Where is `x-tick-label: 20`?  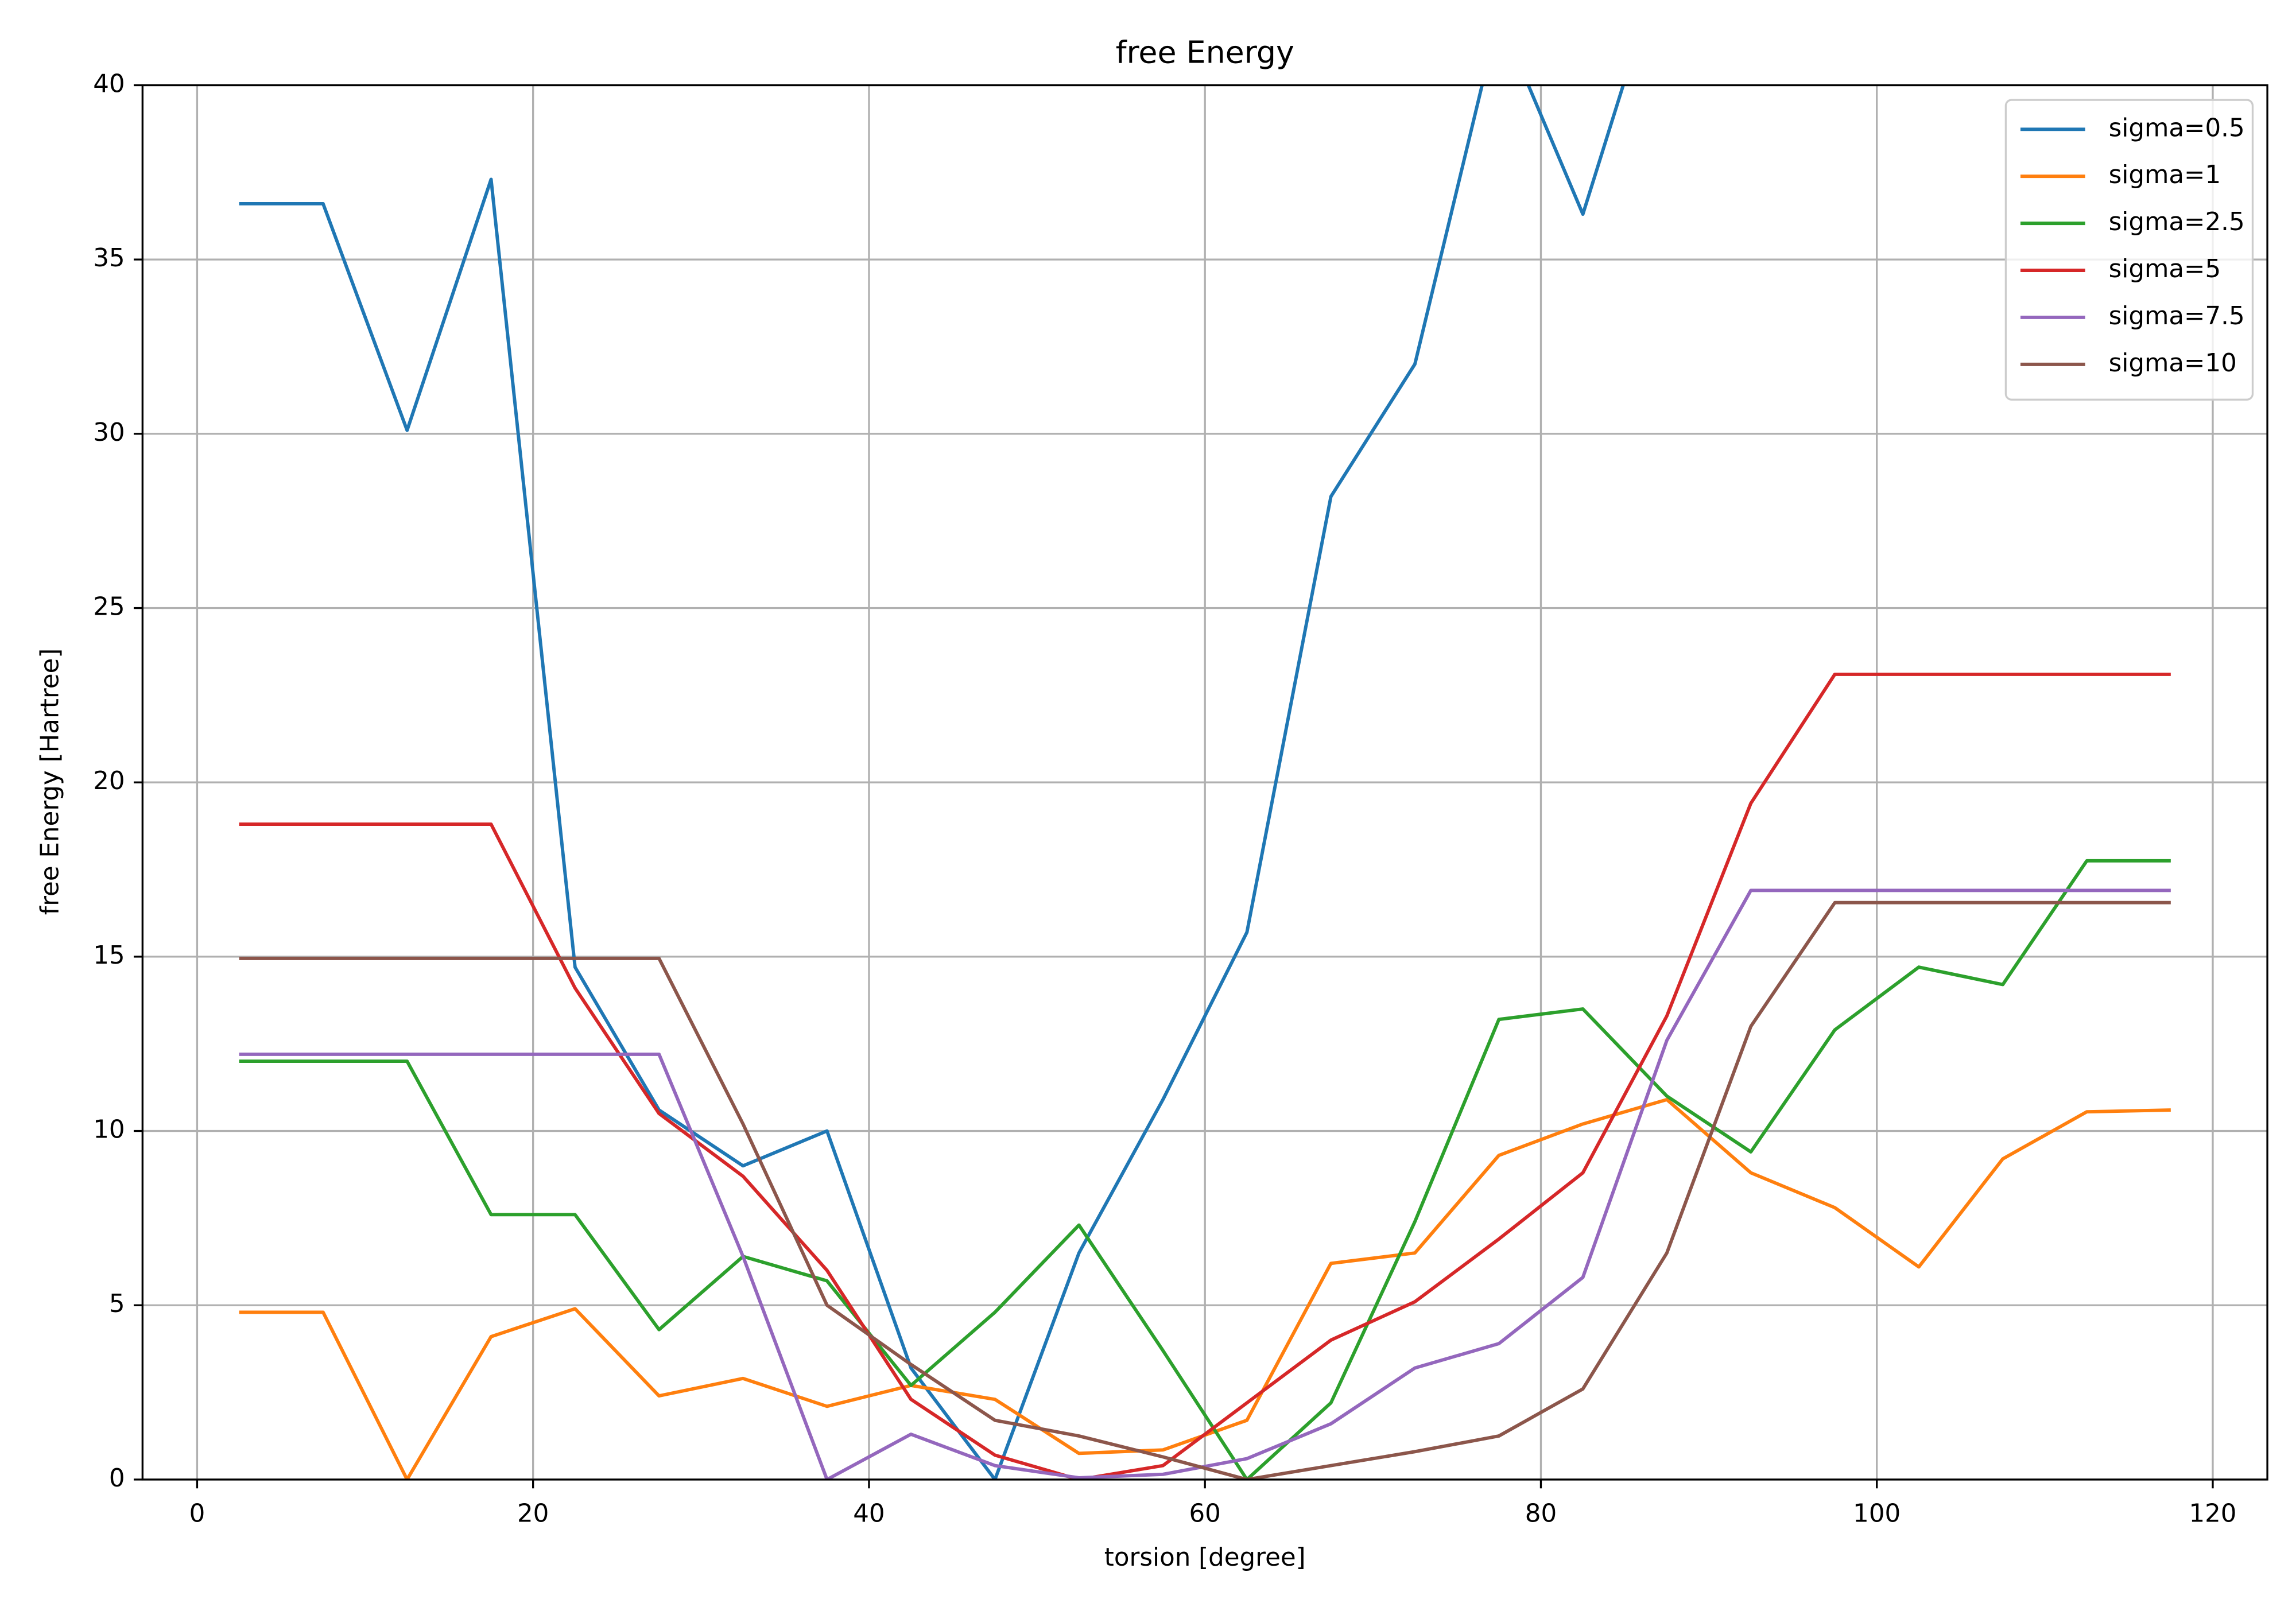
x-tick-label: 20 is located at coordinates (533, 1513).